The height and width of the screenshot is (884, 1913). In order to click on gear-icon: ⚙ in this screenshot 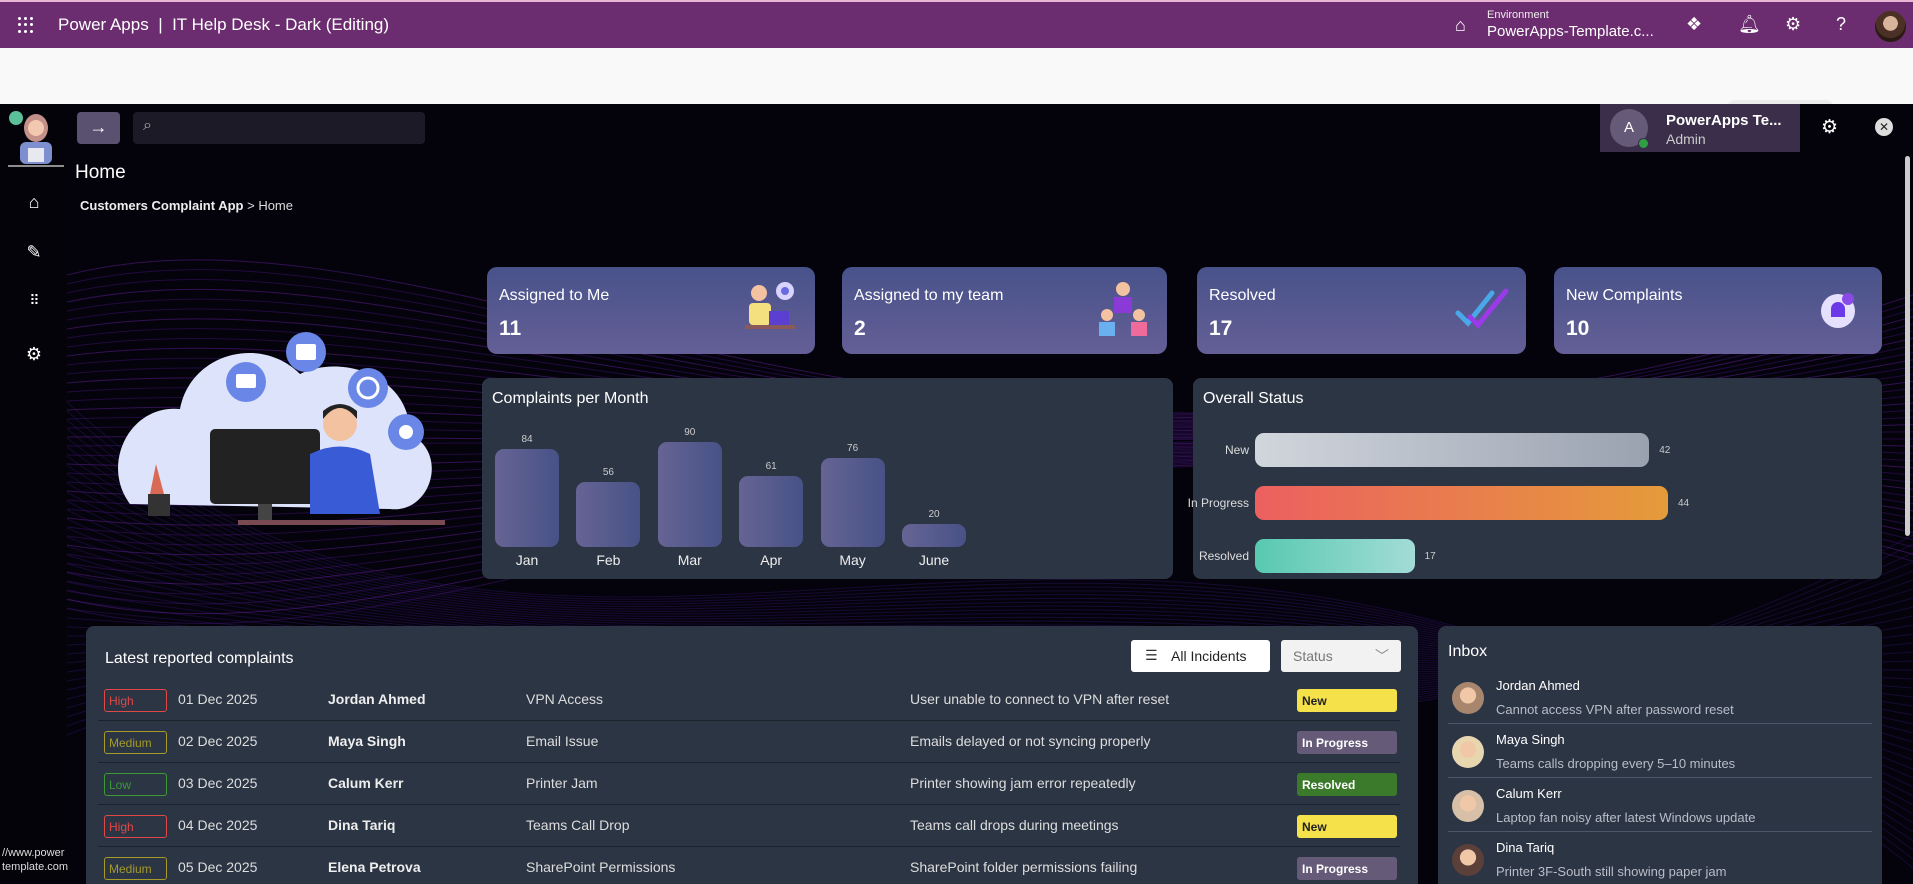, I will do `click(1793, 24)`.